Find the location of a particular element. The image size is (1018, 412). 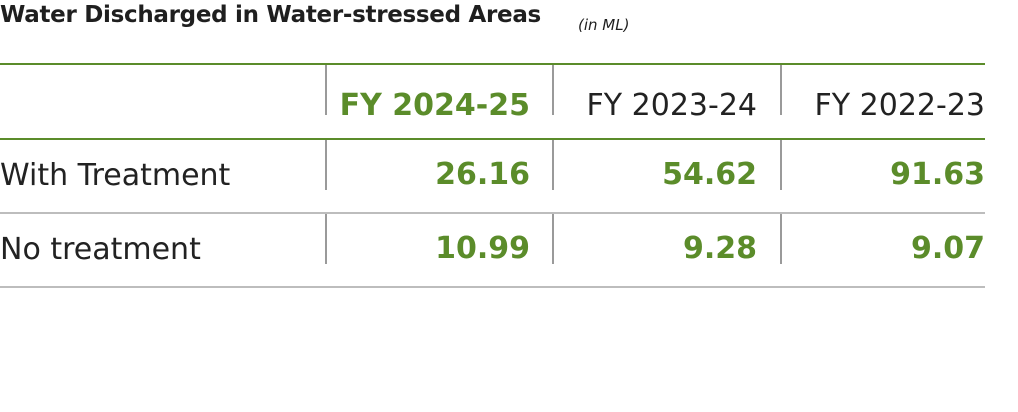

table-bottom-rule is located at coordinates (492, 287).